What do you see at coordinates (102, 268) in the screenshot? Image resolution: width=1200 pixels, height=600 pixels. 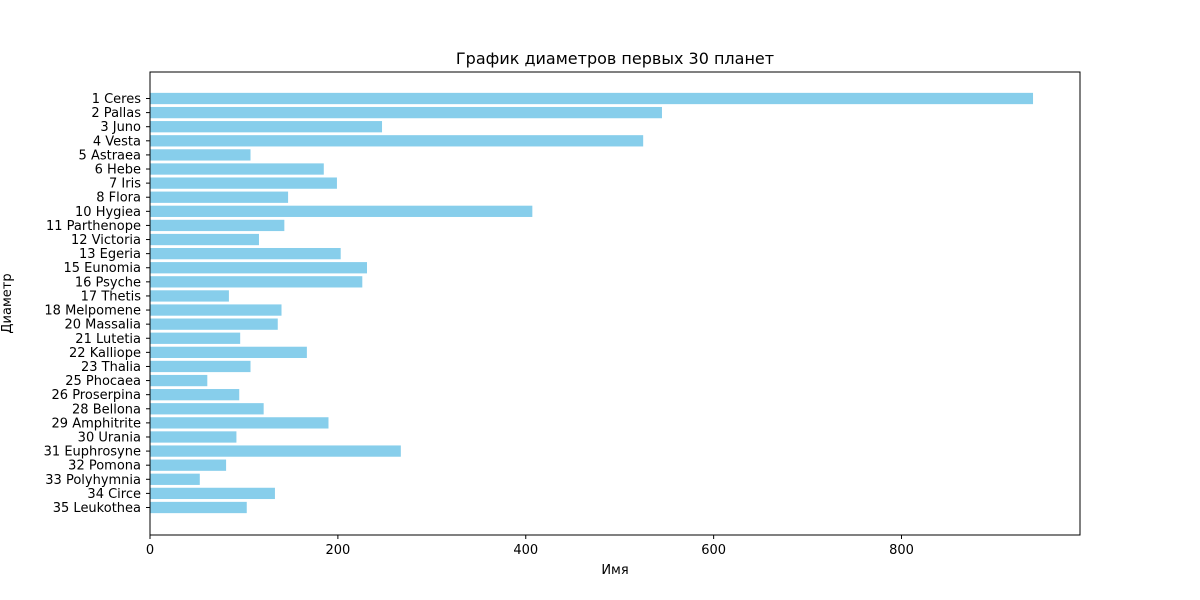 I see `y-tick-label: 15 Eunomia` at bounding box center [102, 268].